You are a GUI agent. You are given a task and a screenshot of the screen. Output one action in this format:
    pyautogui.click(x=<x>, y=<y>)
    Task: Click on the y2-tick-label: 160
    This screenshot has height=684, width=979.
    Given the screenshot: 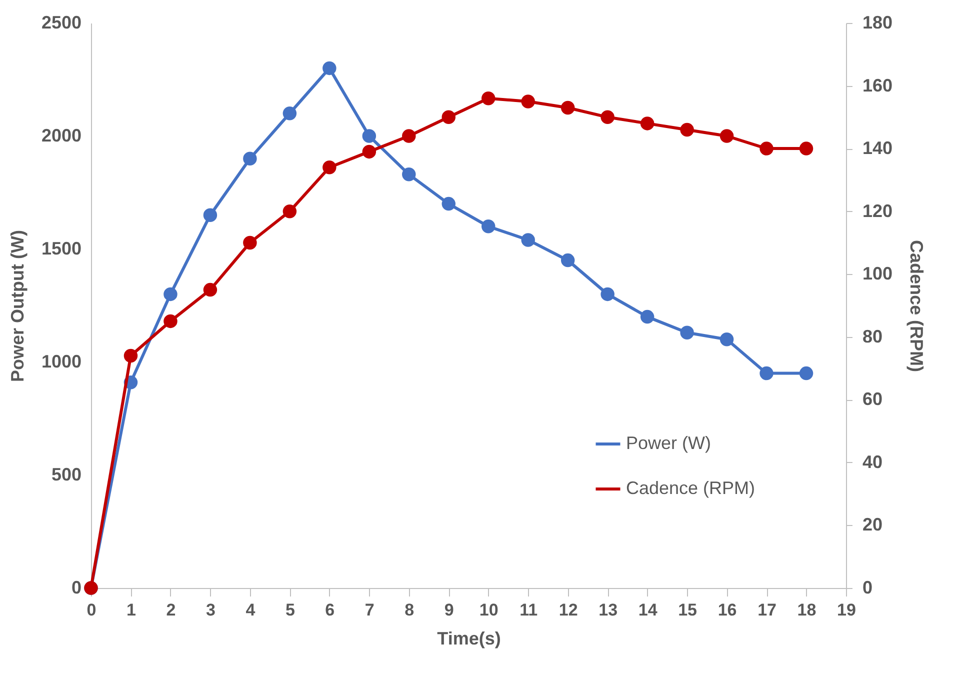 What is the action you would take?
    pyautogui.click(x=877, y=85)
    